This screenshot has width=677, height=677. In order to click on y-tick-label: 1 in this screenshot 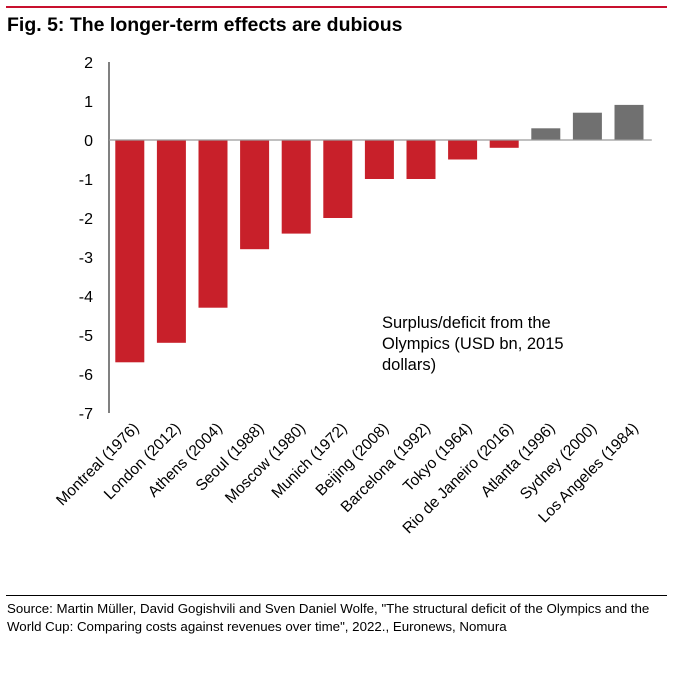, I will do `click(88, 102)`.